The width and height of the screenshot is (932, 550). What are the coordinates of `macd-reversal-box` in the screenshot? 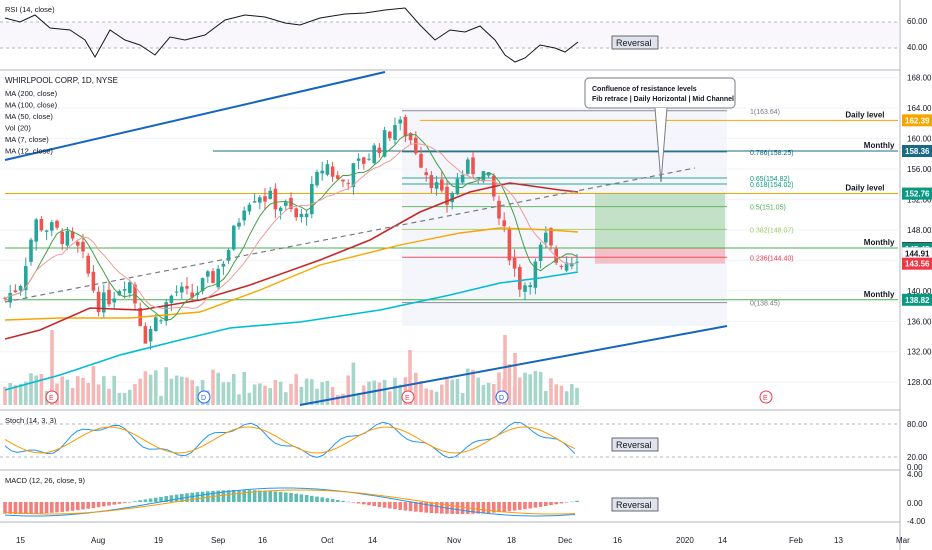 It's located at (635, 504).